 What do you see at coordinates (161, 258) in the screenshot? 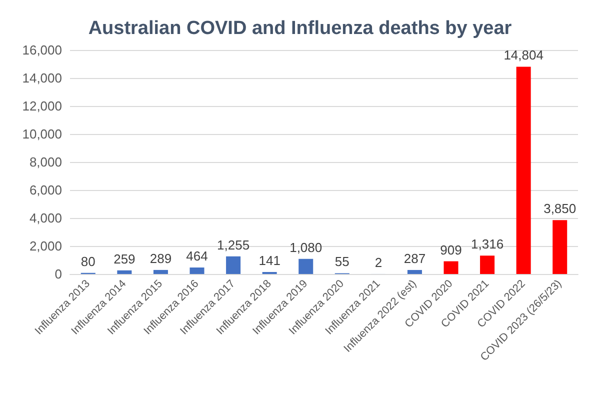
I see `data-label: 289` at bounding box center [161, 258].